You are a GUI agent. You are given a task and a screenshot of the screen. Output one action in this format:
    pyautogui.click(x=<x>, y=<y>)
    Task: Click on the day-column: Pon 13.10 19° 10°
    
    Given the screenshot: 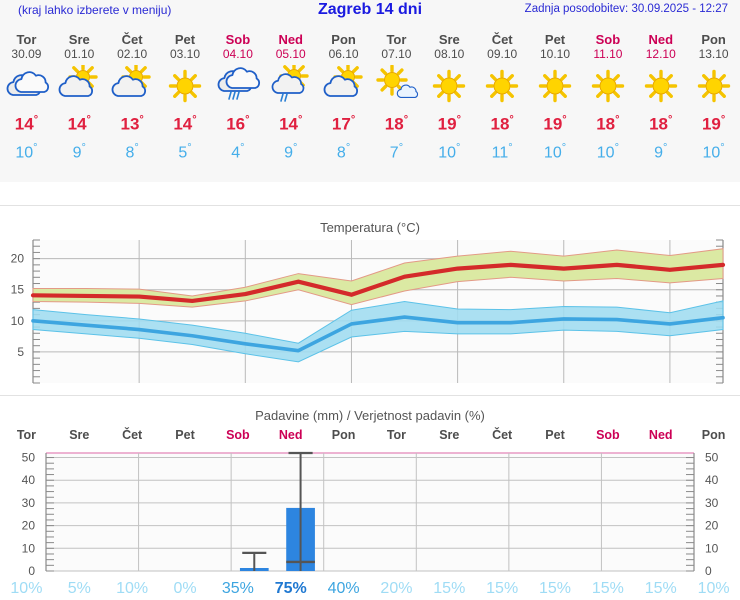 What is the action you would take?
    pyautogui.click(x=713, y=102)
    